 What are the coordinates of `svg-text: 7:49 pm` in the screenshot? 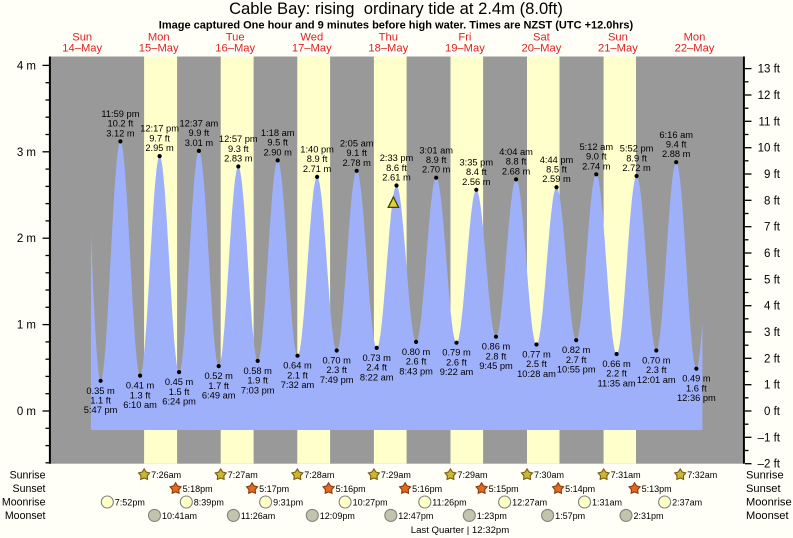 It's located at (337, 380).